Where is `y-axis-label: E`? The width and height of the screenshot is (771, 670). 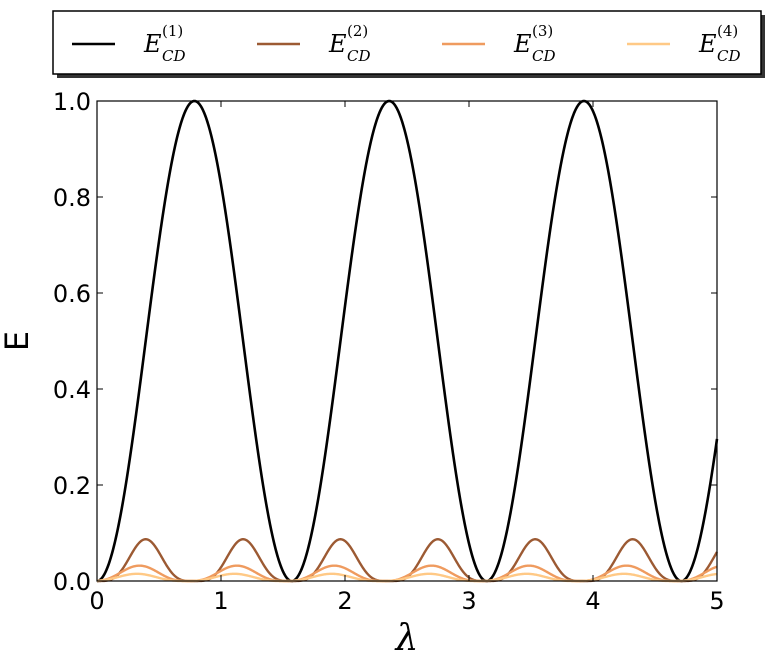 y-axis-label: E is located at coordinates (18, 341).